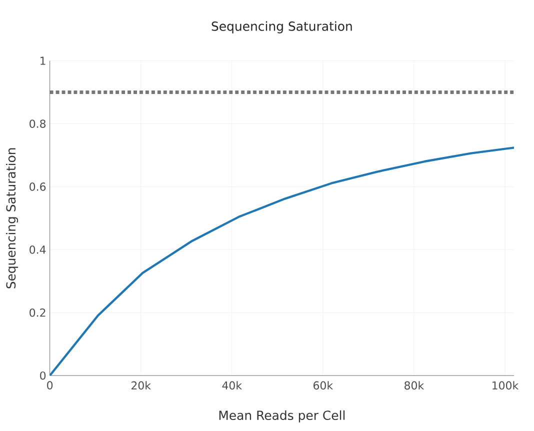  What do you see at coordinates (232, 385) in the screenshot?
I see `x-tick-label: 40k` at bounding box center [232, 385].